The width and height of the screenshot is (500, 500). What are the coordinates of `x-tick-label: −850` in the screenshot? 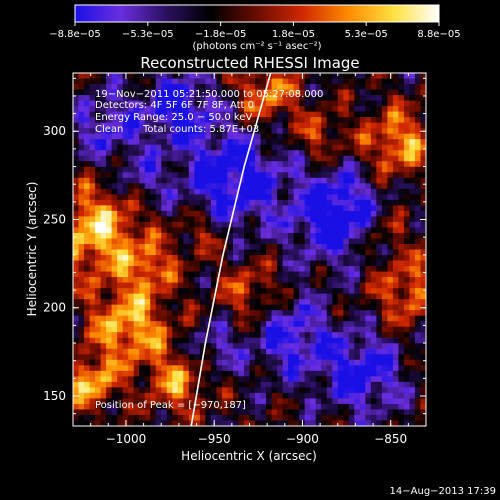 It's located at (390, 439).